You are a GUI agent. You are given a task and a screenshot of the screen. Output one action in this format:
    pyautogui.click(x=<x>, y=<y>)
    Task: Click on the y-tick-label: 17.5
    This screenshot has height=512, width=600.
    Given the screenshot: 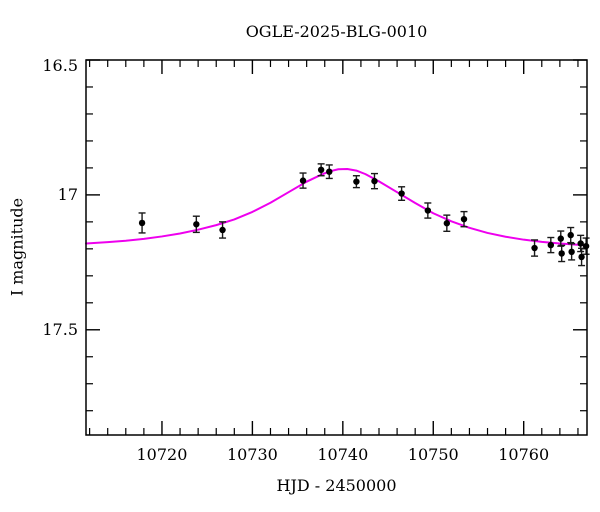 What is the action you would take?
    pyautogui.click(x=60, y=329)
    